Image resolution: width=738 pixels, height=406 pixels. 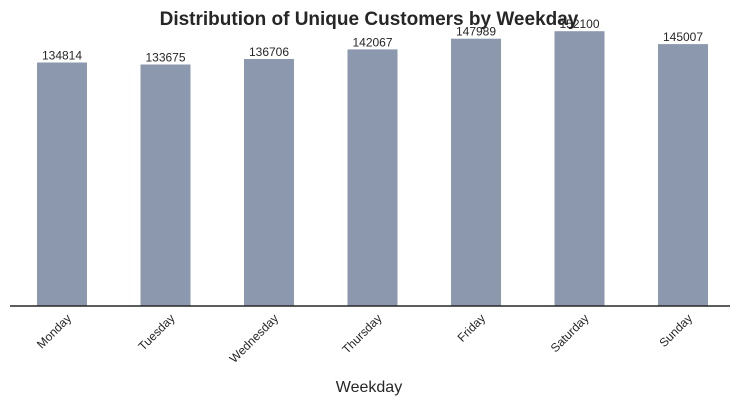 What do you see at coordinates (369, 387) in the screenshot?
I see `x-axis-label: Weekday` at bounding box center [369, 387].